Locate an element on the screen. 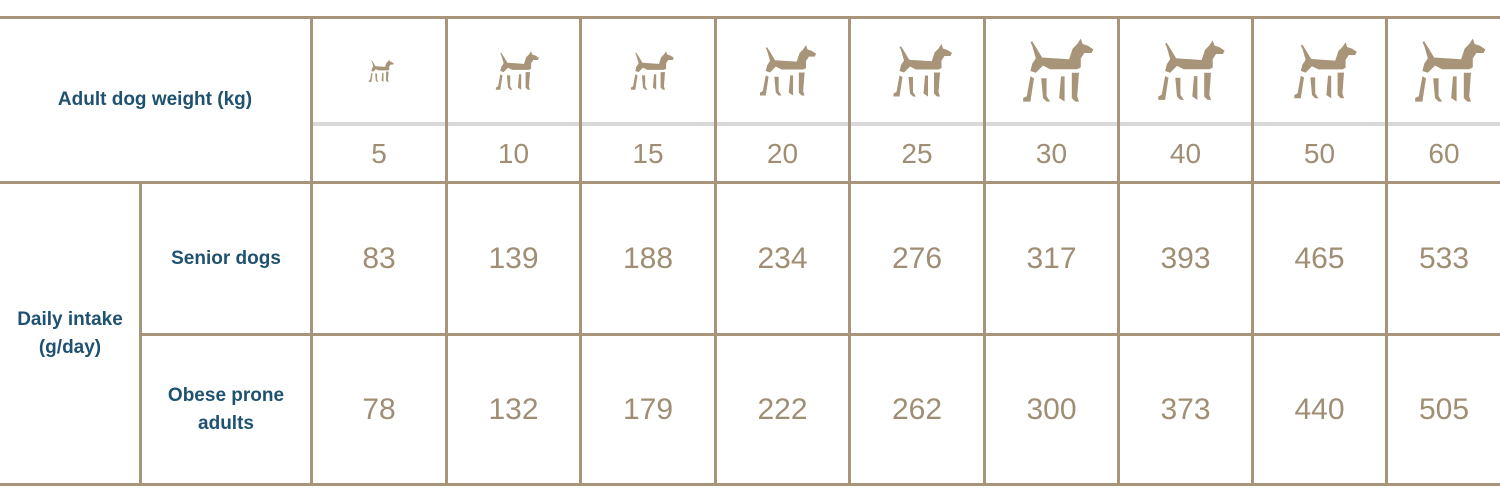  weight-value: 40 is located at coordinates (1185, 153).